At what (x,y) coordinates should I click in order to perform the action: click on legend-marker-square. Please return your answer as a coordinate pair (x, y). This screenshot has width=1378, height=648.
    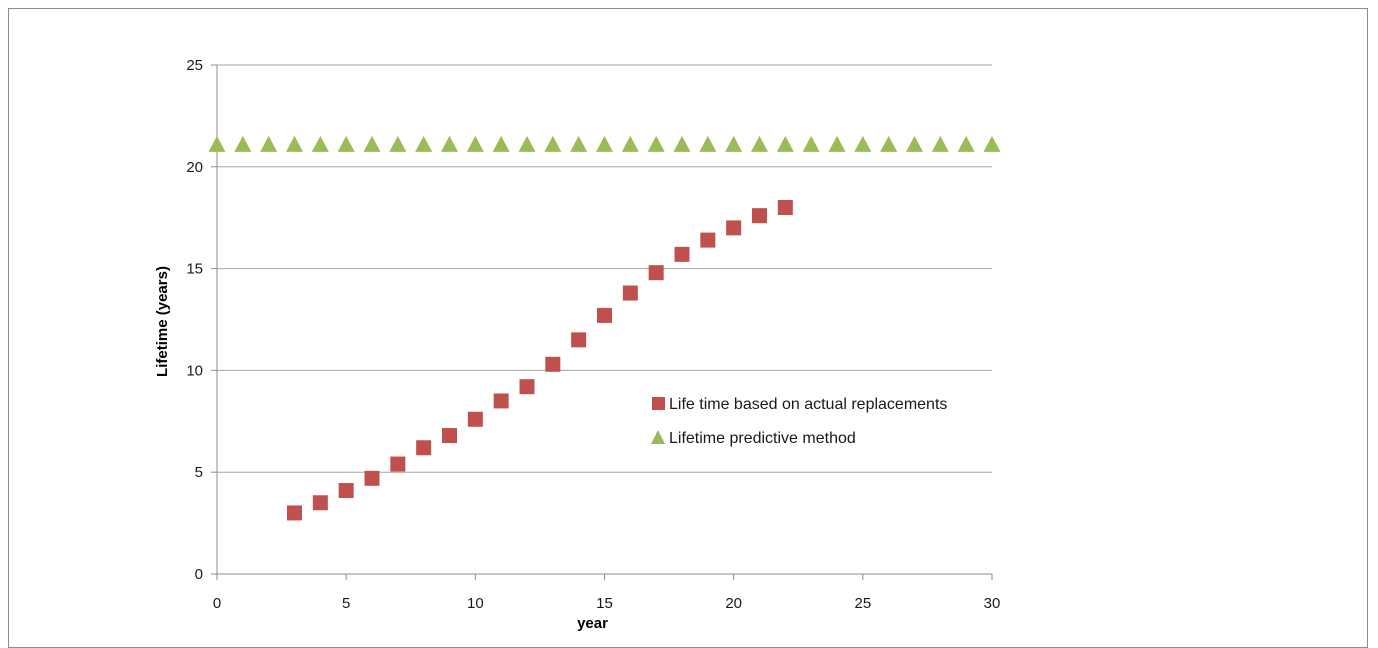
    Looking at the image, I should click on (658, 403).